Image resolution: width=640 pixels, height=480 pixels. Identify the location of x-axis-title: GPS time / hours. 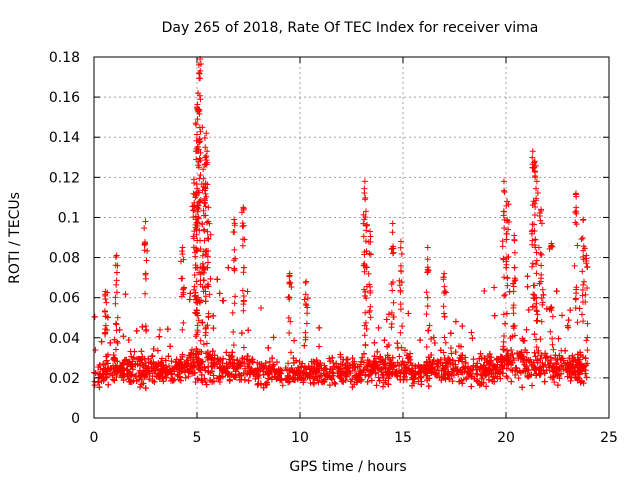
(347, 467).